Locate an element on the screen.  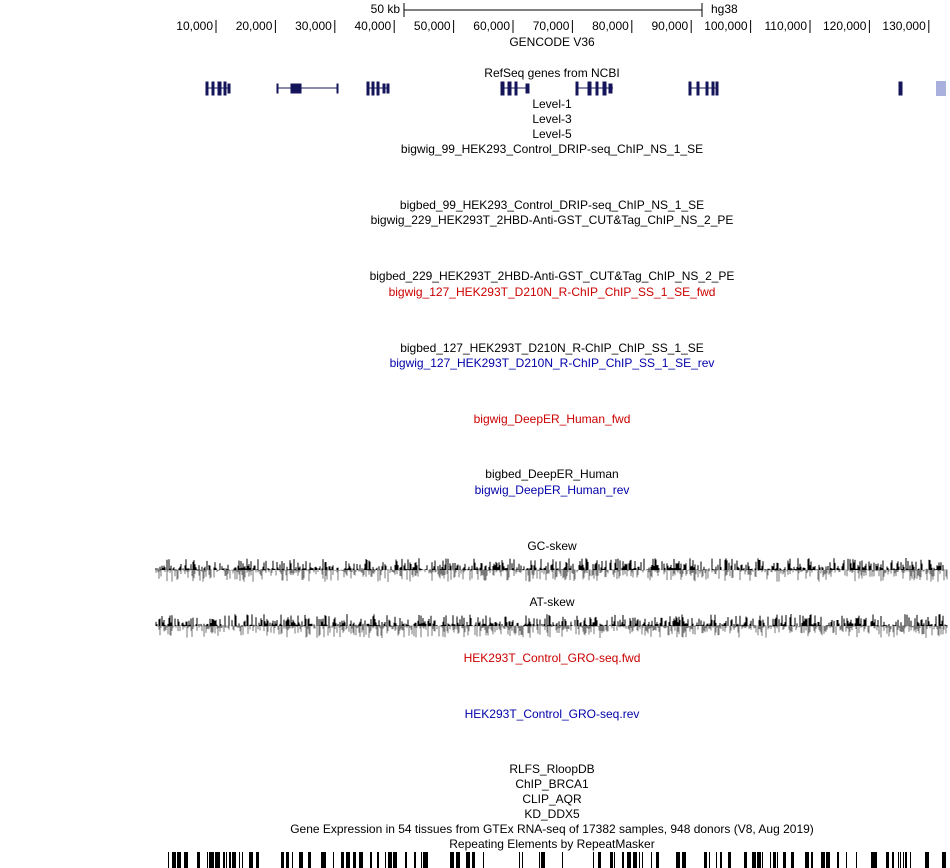
track-label: GC-skew is located at coordinates (552, 546).